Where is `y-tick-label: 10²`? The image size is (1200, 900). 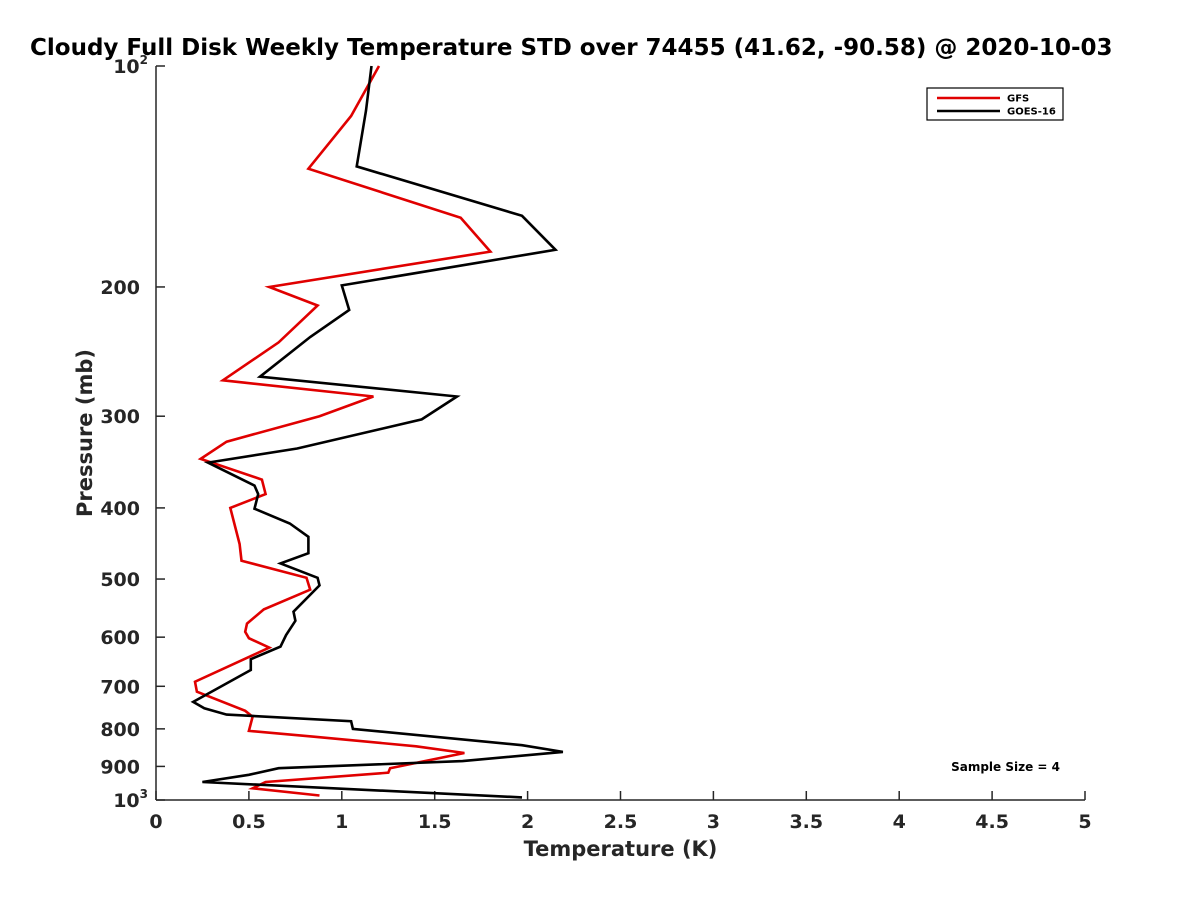 y-tick-label: 10² is located at coordinates (130, 65).